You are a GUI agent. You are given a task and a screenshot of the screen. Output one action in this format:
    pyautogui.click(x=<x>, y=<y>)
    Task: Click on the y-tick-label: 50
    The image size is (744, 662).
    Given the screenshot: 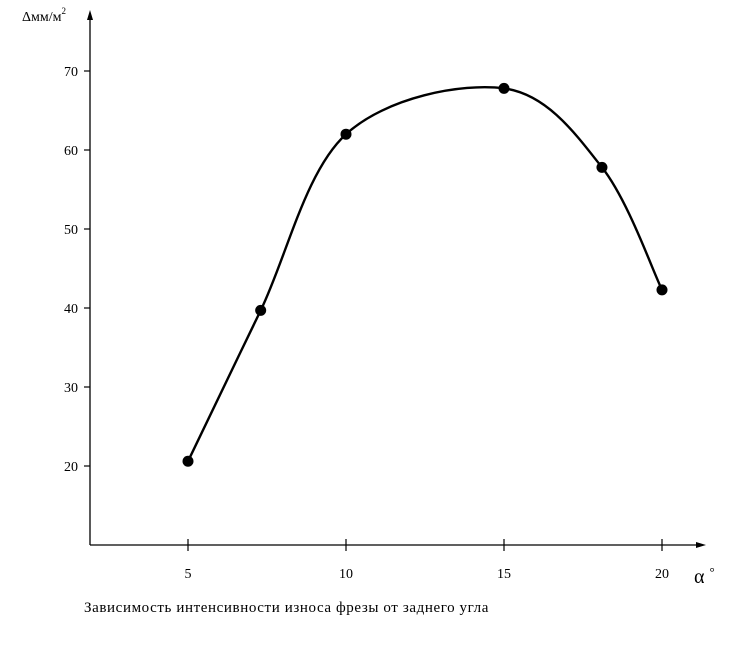 What is the action you would take?
    pyautogui.click(x=71, y=230)
    